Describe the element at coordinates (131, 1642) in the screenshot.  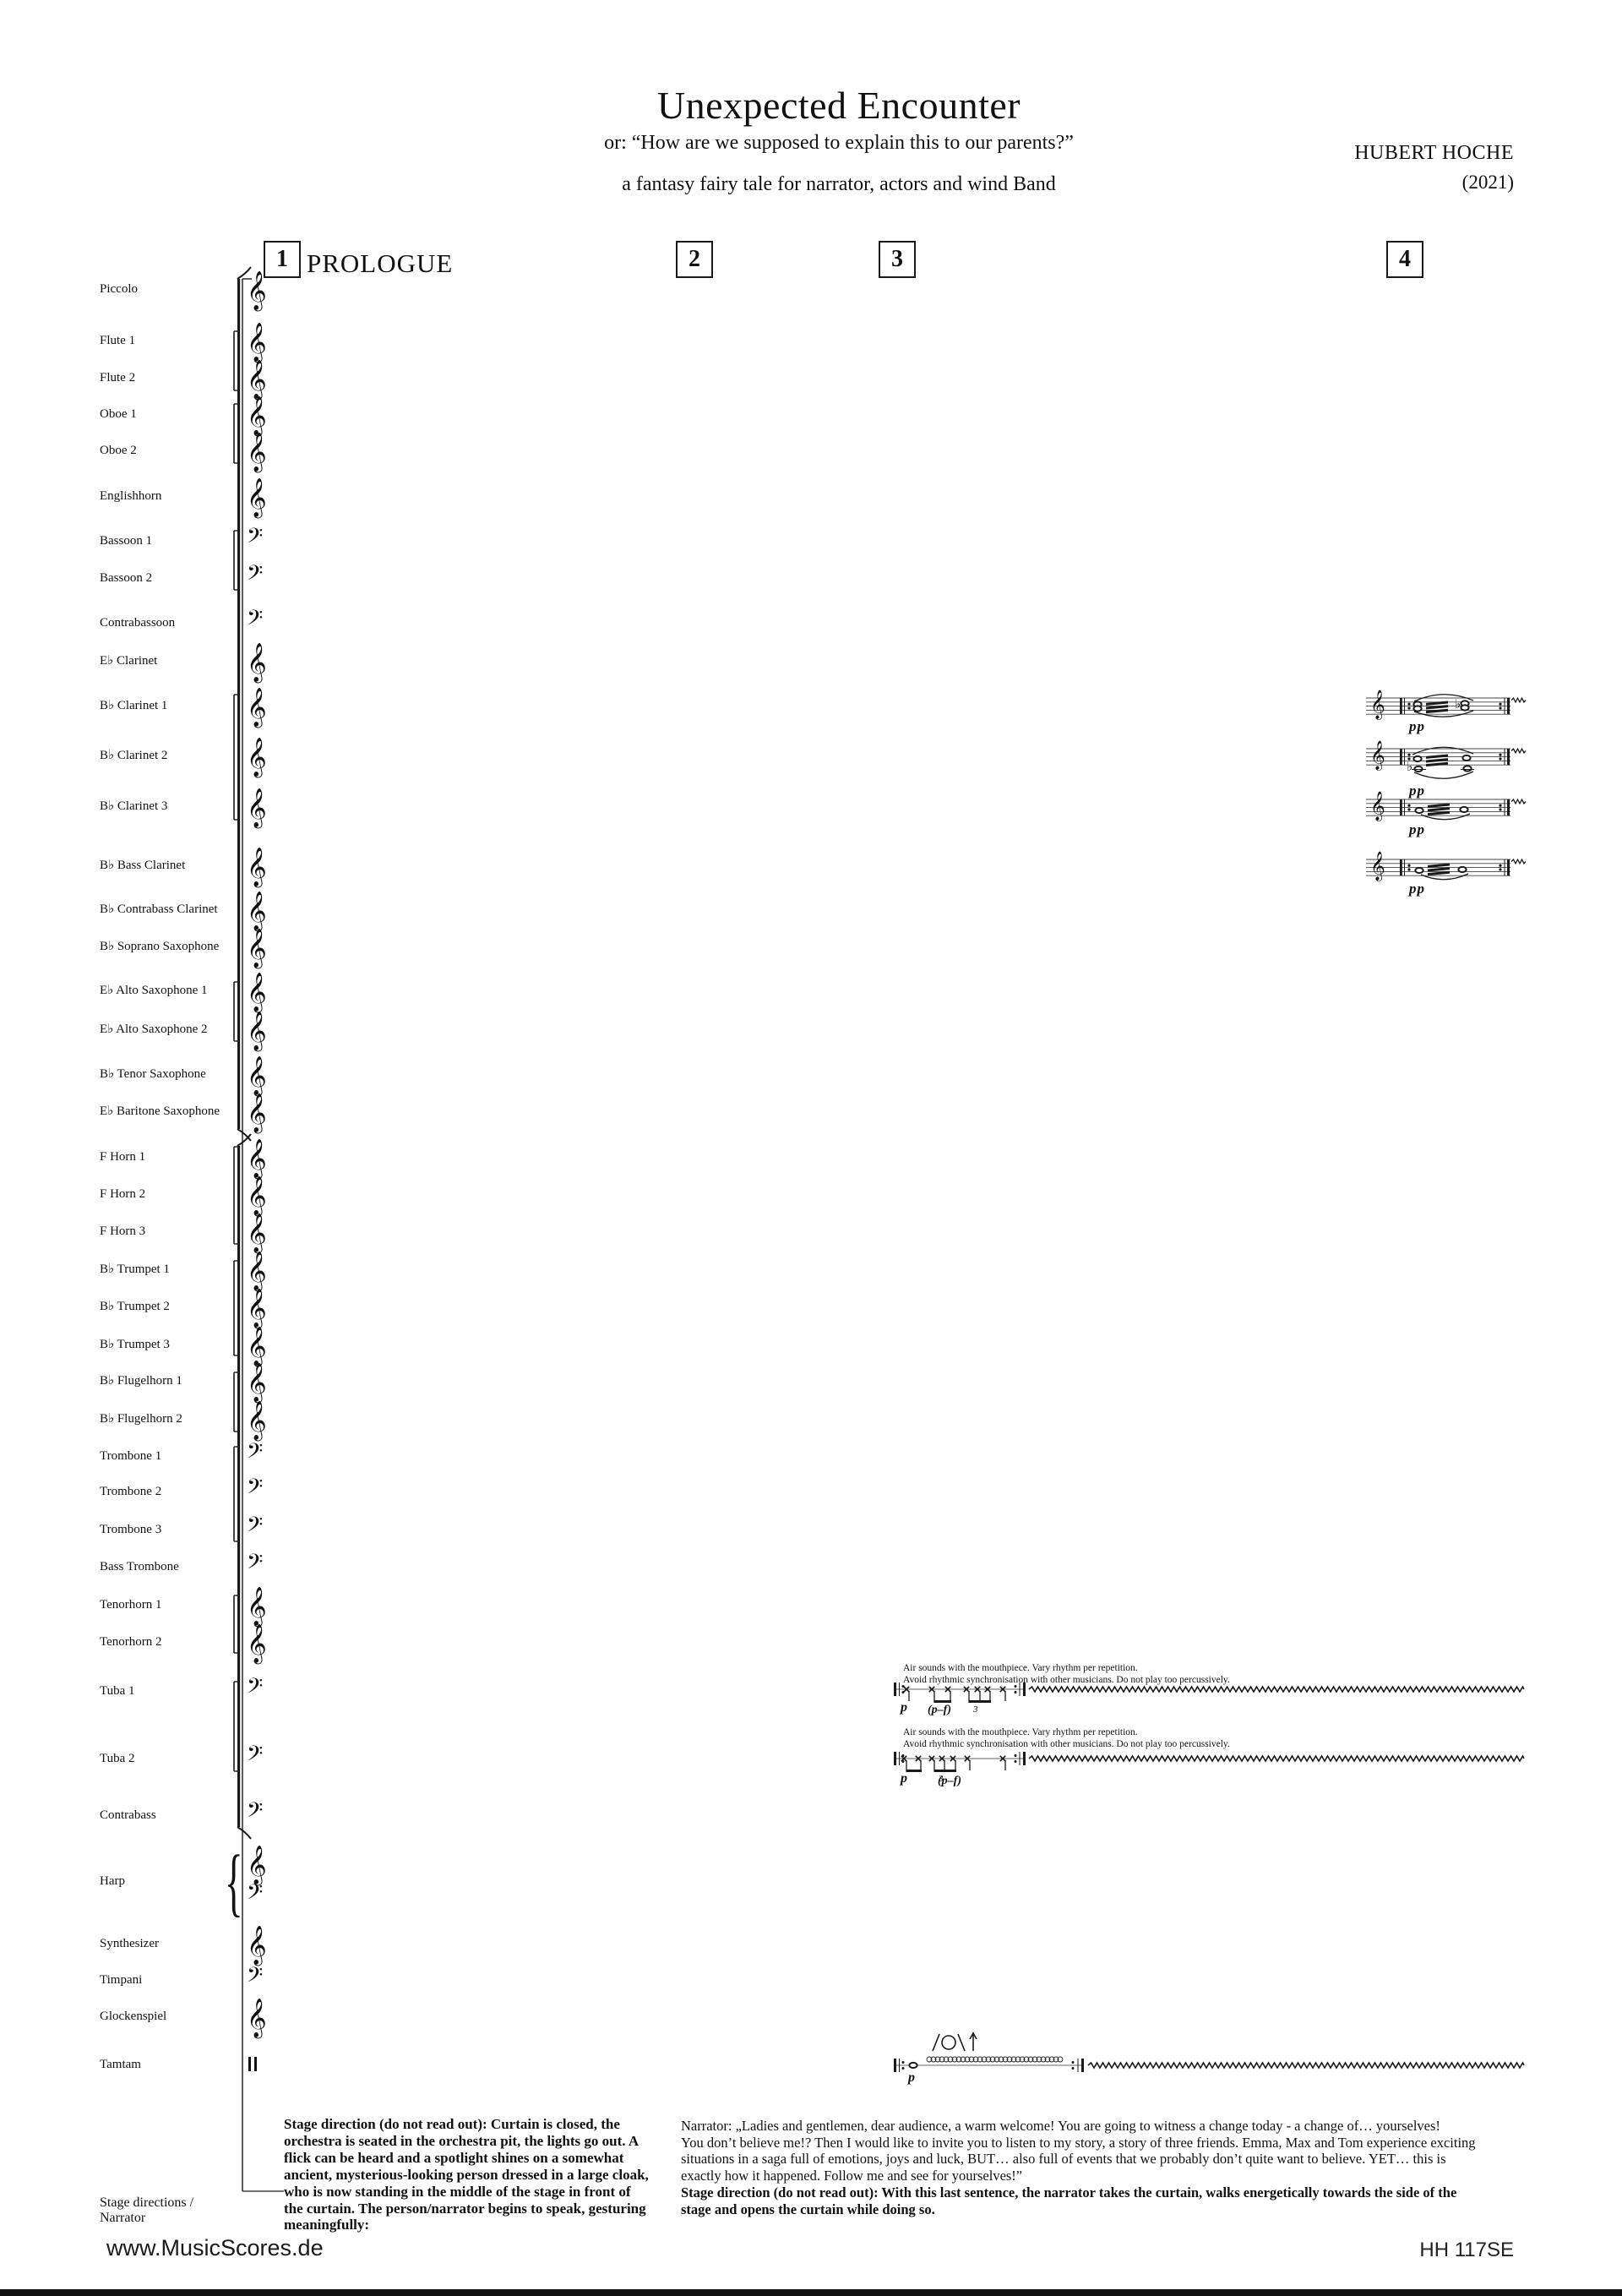
I see `instrument-label: Tenorhorn 2` at that location.